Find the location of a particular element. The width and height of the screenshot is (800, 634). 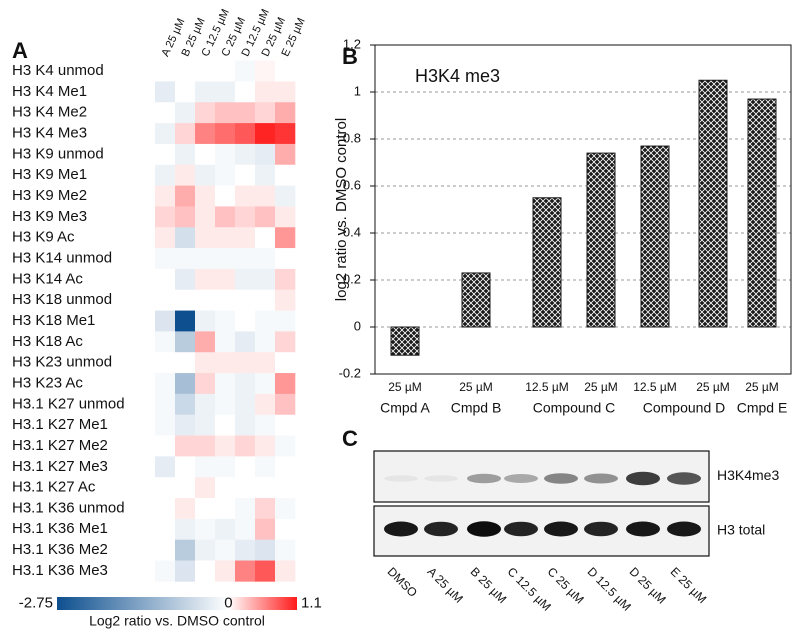

row-label: H3.1 K27 Me3 is located at coordinates (60, 466).